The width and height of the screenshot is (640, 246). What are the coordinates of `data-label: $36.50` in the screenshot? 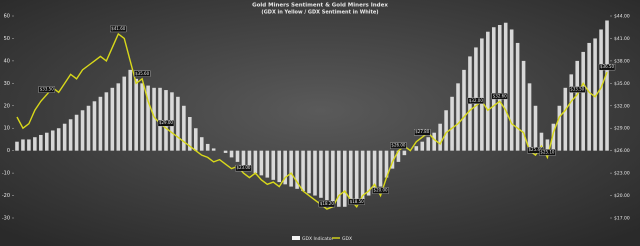 It's located at (607, 66).